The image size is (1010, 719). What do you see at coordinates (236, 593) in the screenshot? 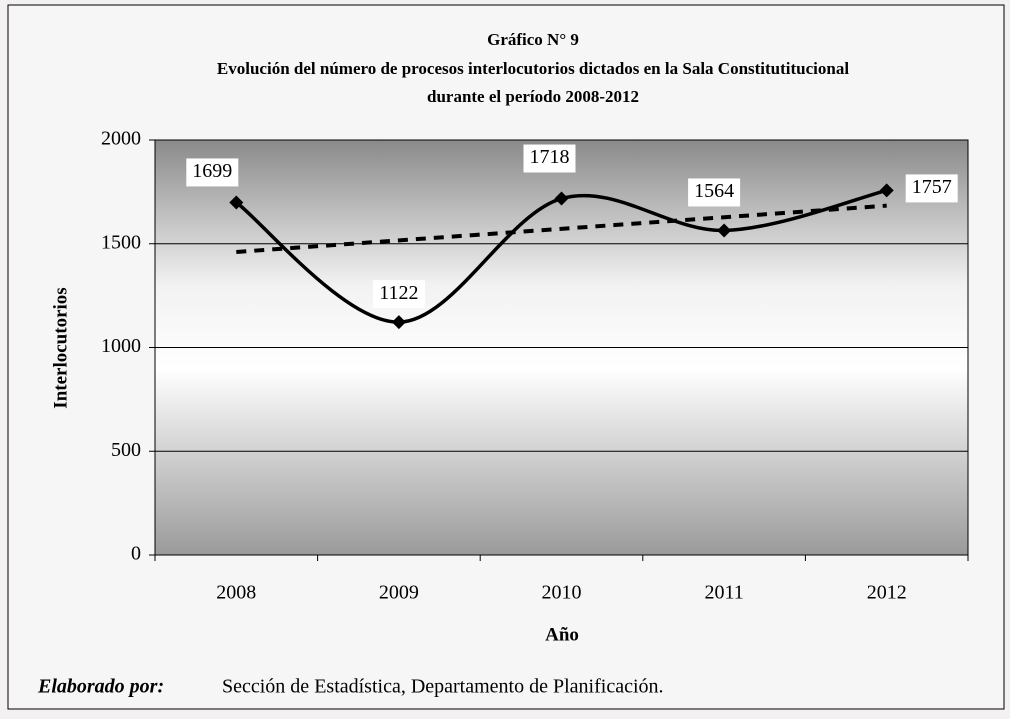
I see `x-tick-label: 2008` at bounding box center [236, 593].